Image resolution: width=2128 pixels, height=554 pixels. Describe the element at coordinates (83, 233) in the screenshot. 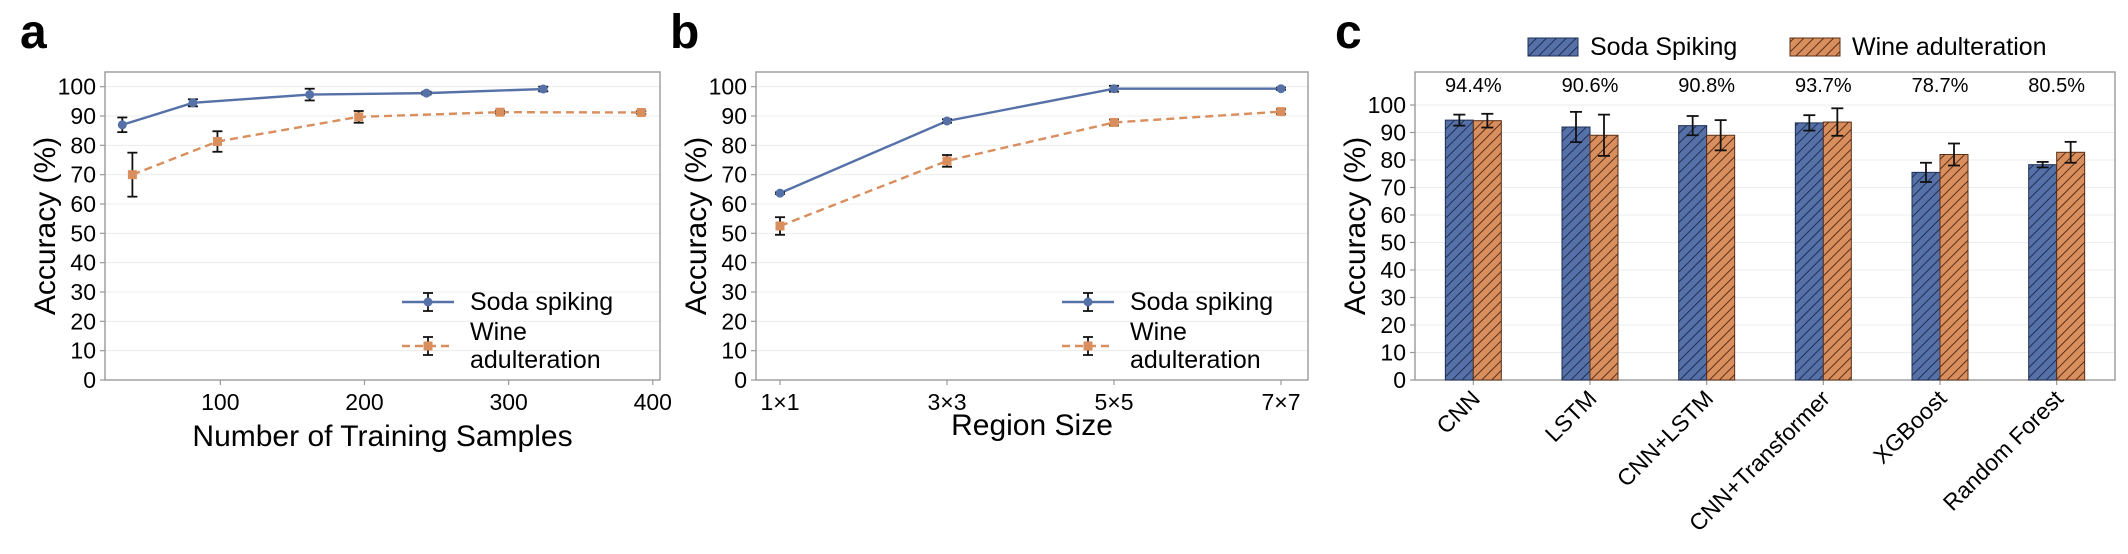

I see `a-ytick-label-5: 50` at that location.